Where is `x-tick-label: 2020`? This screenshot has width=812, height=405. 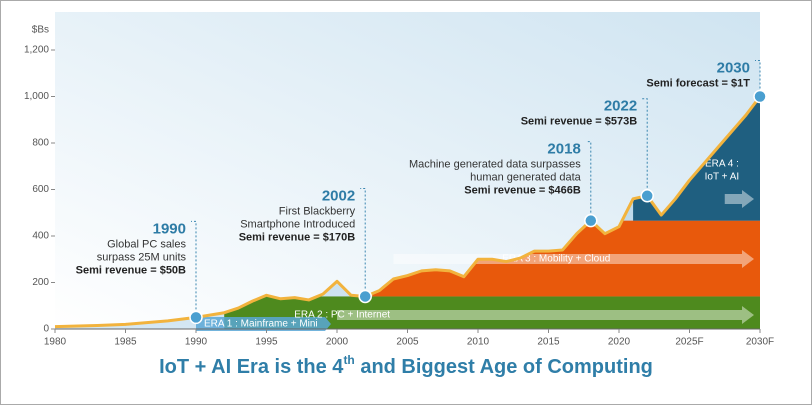 x-tick-label: 2020 is located at coordinates (619, 342).